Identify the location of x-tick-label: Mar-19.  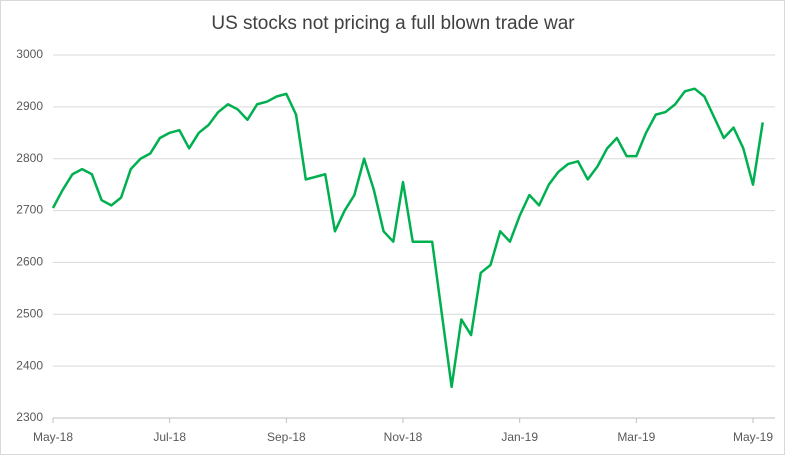
(636, 437).